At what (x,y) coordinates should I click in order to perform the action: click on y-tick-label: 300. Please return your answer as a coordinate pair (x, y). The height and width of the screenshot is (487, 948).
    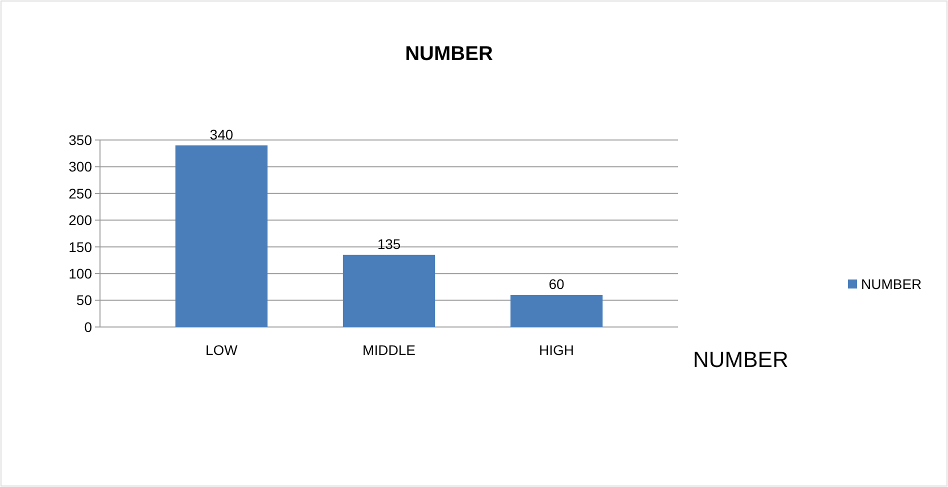
    Looking at the image, I should click on (80, 166).